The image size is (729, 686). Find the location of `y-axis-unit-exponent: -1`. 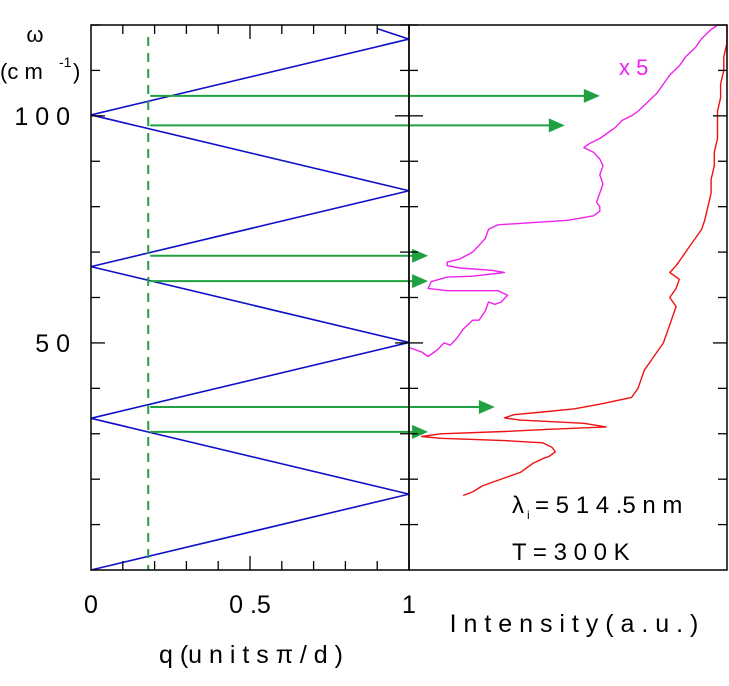

y-axis-unit-exponent: -1 is located at coordinates (65, 62).